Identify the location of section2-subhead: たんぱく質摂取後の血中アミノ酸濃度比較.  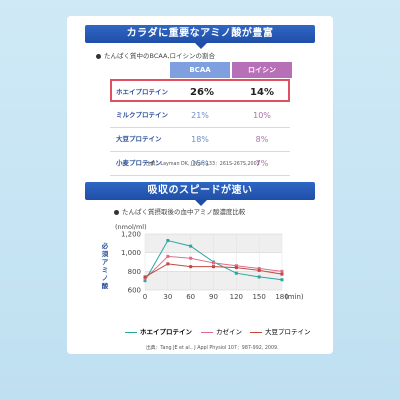
(179, 211).